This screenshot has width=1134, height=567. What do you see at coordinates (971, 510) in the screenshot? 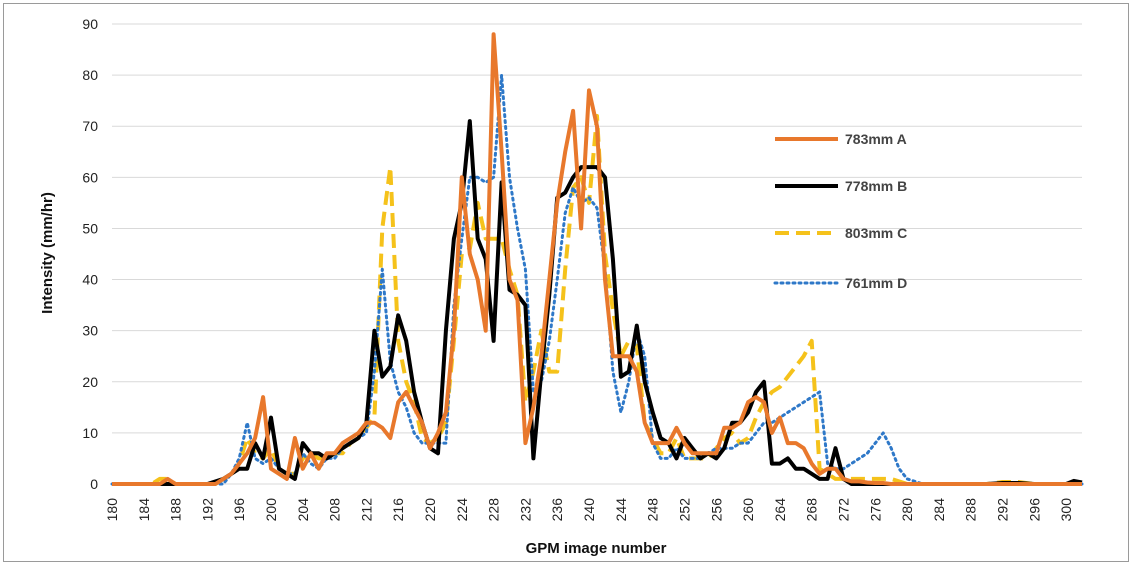
I see `x-tick-label: 288` at bounding box center [971, 510].